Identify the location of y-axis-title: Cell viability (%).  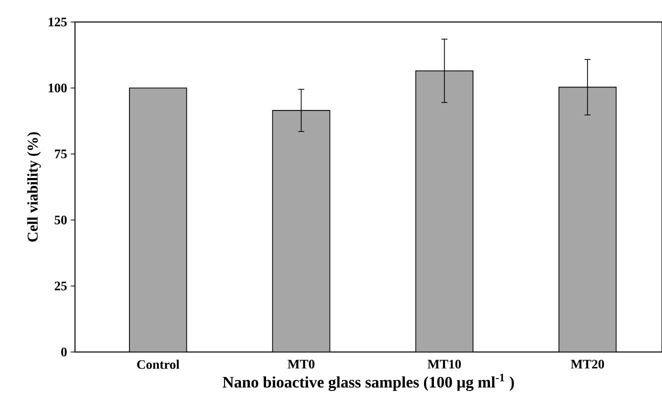
(34, 187).